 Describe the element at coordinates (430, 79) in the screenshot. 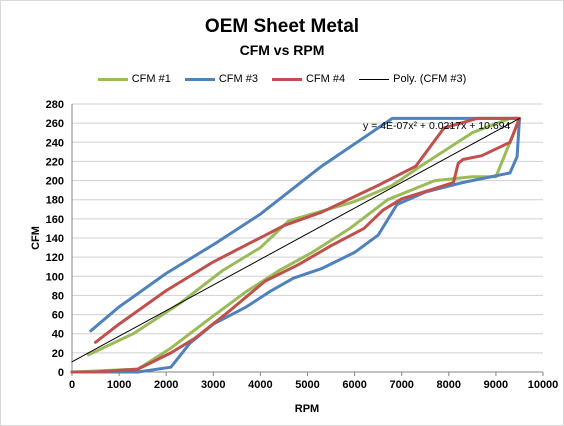

I see `legend-label-poly: Poly. (CFM #3)` at that location.